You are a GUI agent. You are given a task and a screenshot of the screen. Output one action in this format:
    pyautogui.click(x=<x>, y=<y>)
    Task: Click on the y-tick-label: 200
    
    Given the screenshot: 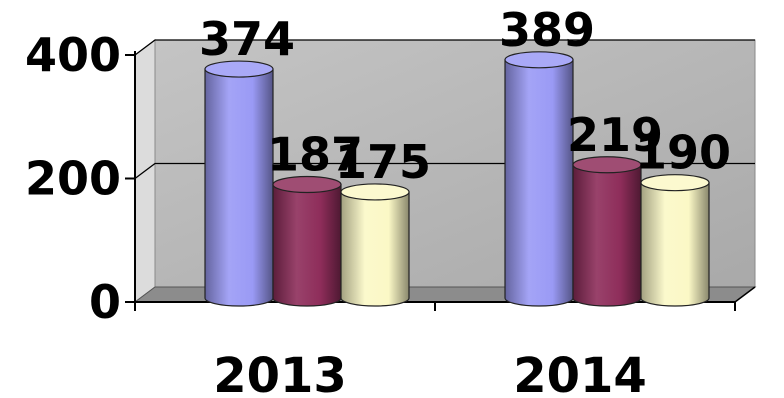 What is the action you would take?
    pyautogui.click(x=73, y=179)
    